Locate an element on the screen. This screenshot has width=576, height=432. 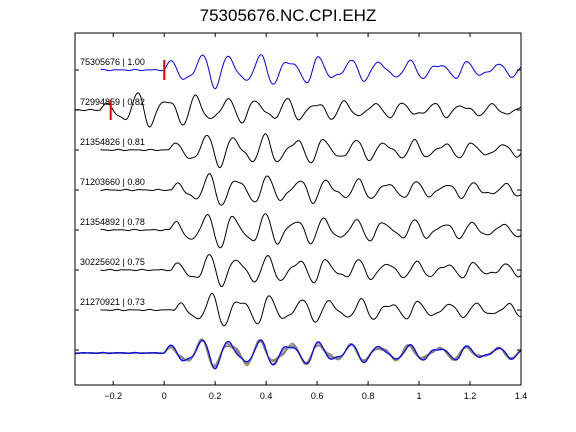
trace-label-75305676: 75305676 | 1.00 is located at coordinates (112, 62).